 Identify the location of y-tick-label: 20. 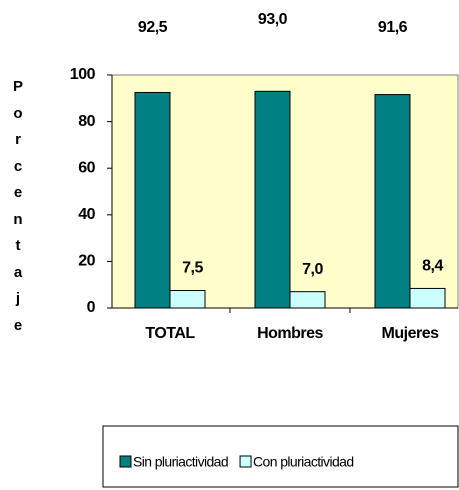
(86, 261).